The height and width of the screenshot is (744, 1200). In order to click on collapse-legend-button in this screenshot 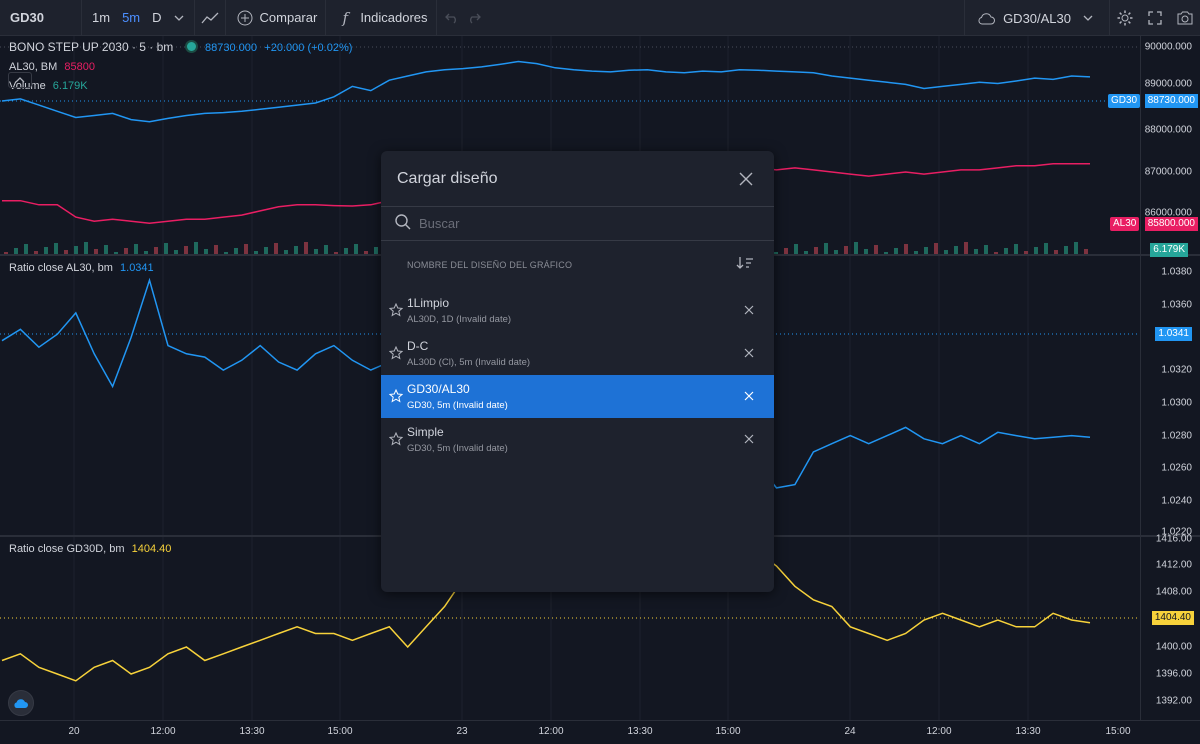, I will do `click(20, 80)`.